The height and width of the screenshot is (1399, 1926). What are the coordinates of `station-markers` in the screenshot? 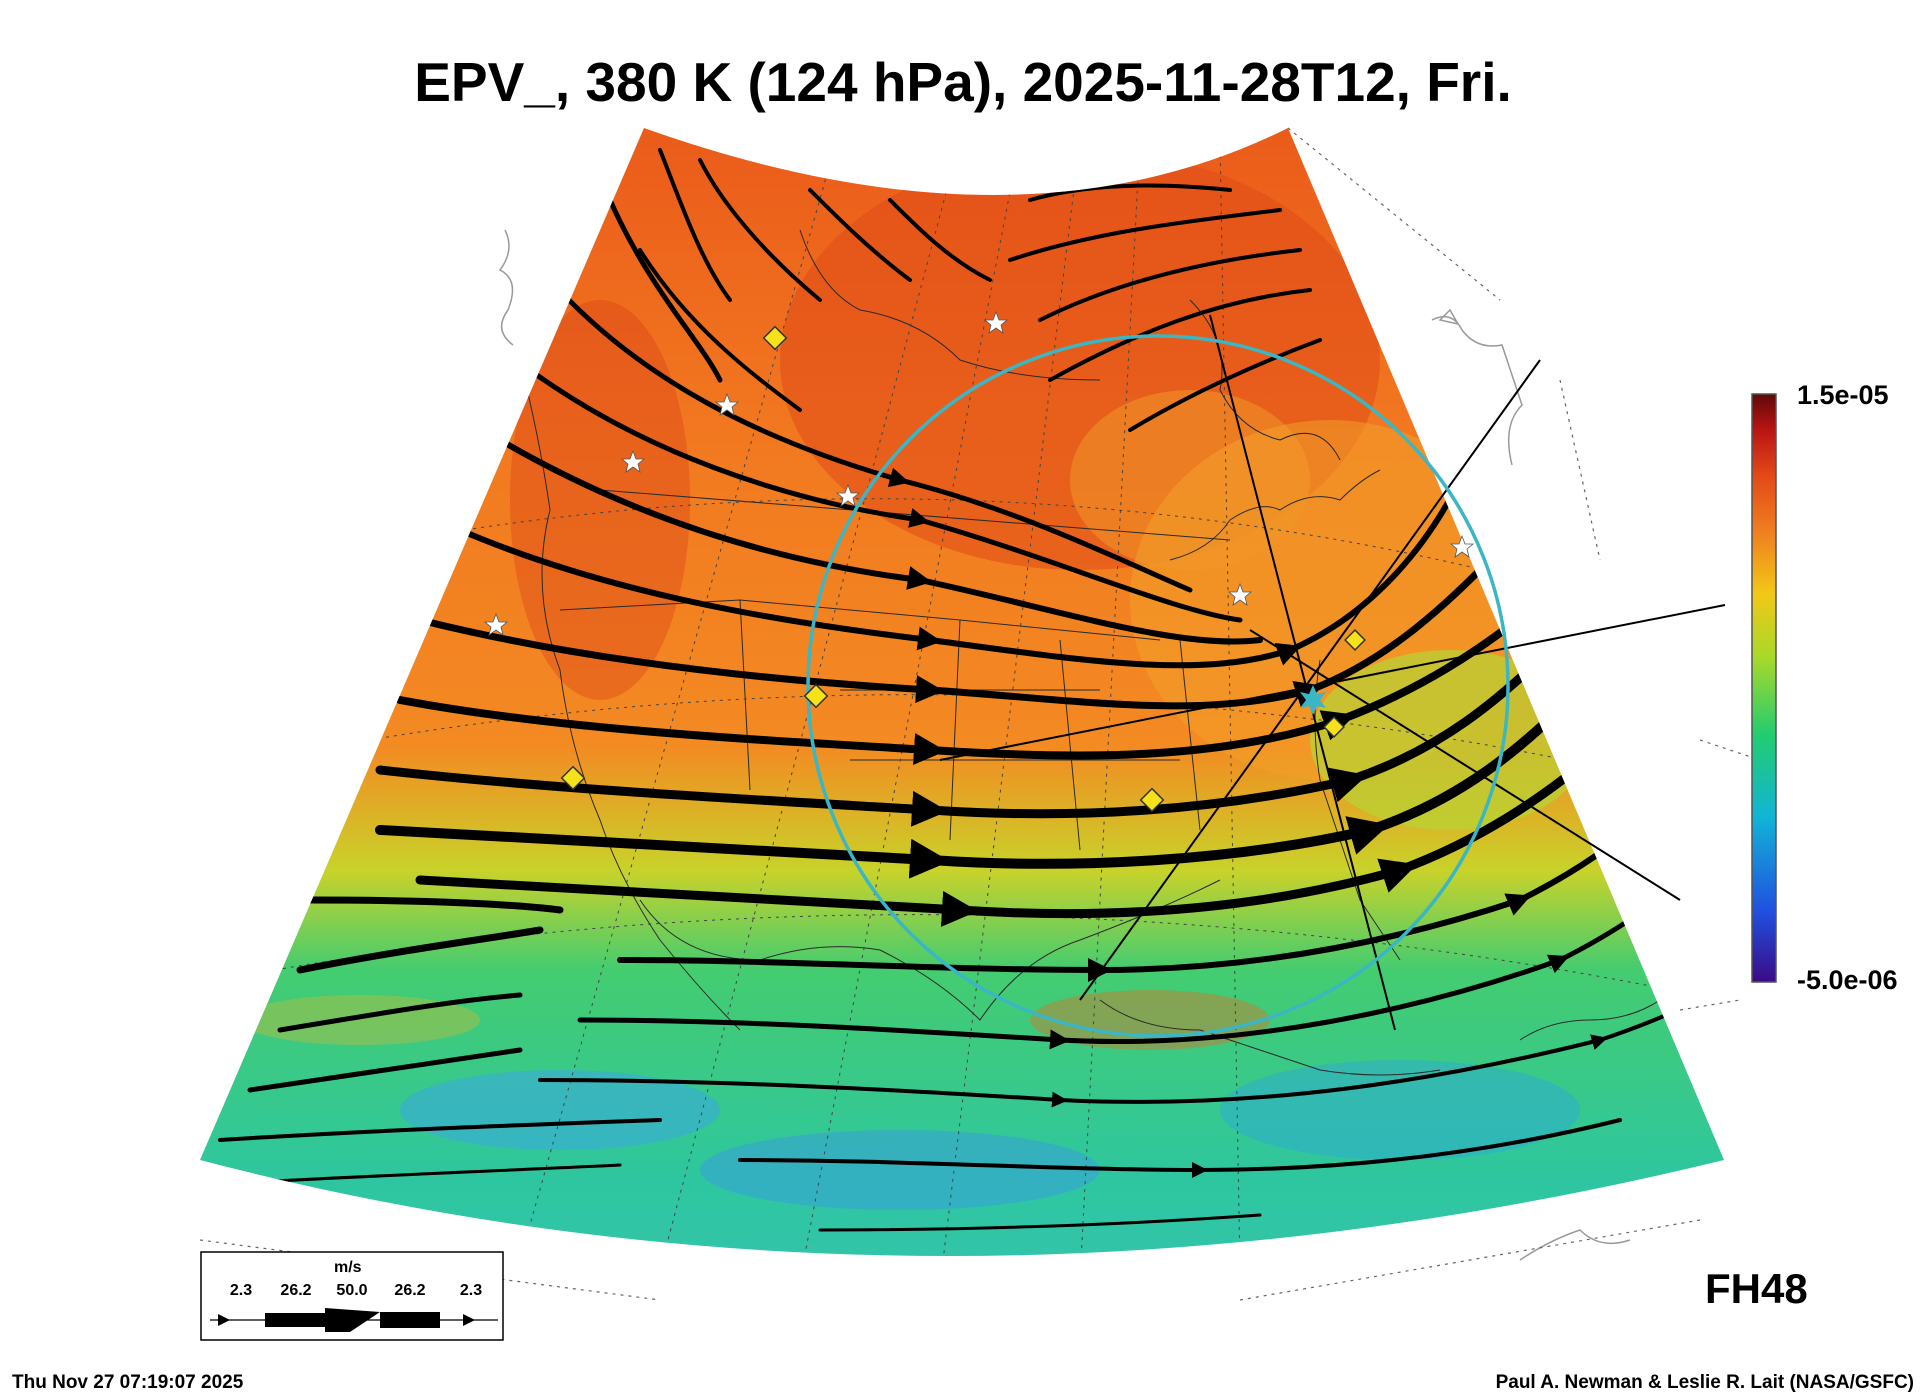 It's located at (963, 569).